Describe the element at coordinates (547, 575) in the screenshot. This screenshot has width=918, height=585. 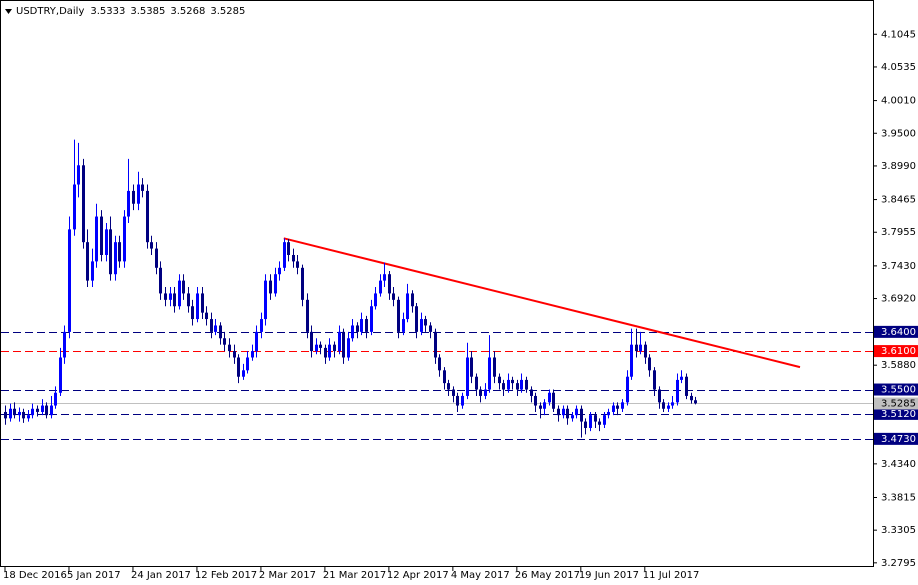
I see `x-tick-label: 26 May 2017` at that location.